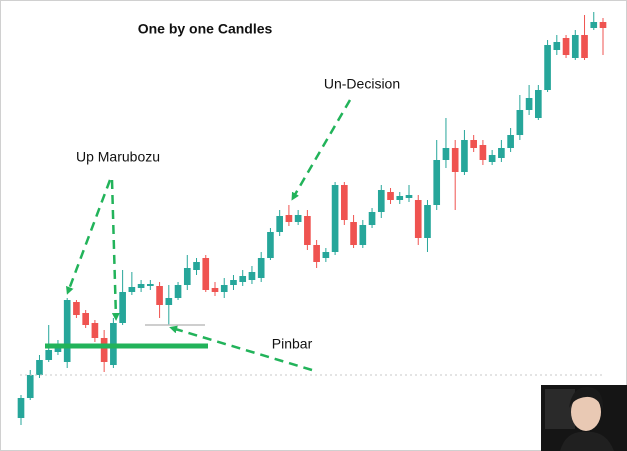 The width and height of the screenshot is (627, 451). Describe the element at coordinates (292, 344) in the screenshot. I see `annotation: Pinbar` at that location.